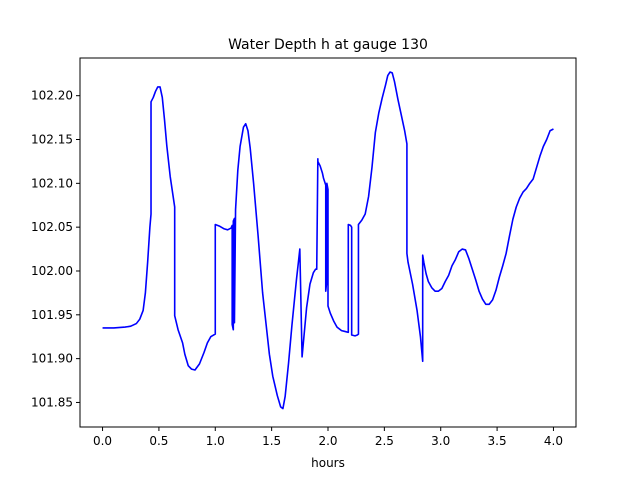 This screenshot has height=480, width=640. Describe the element at coordinates (328, 45) in the screenshot. I see `chart-title: Water Depth h at gauge 130` at that location.